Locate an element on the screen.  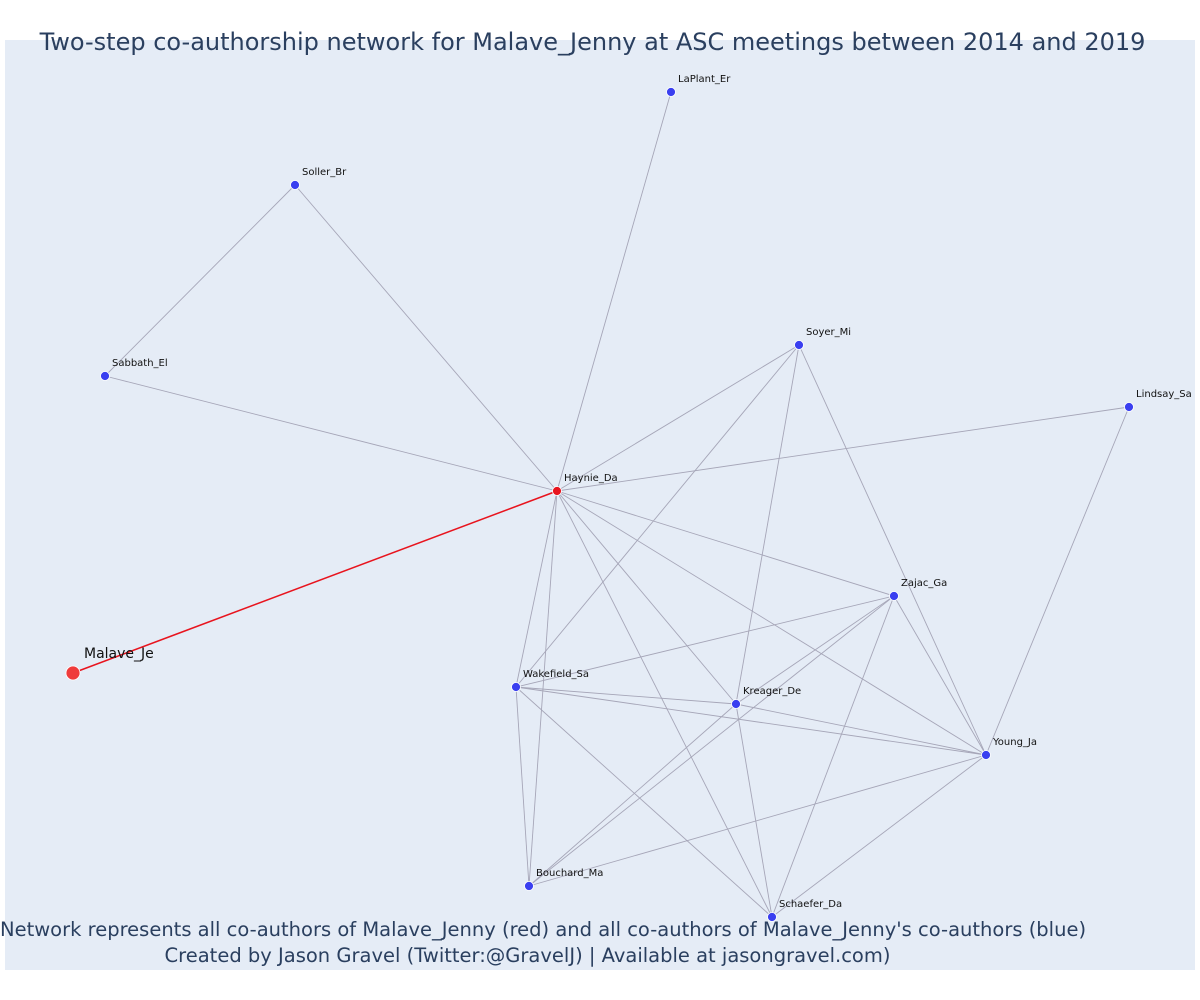
node-lindsay_sa is located at coordinates (1129, 407).